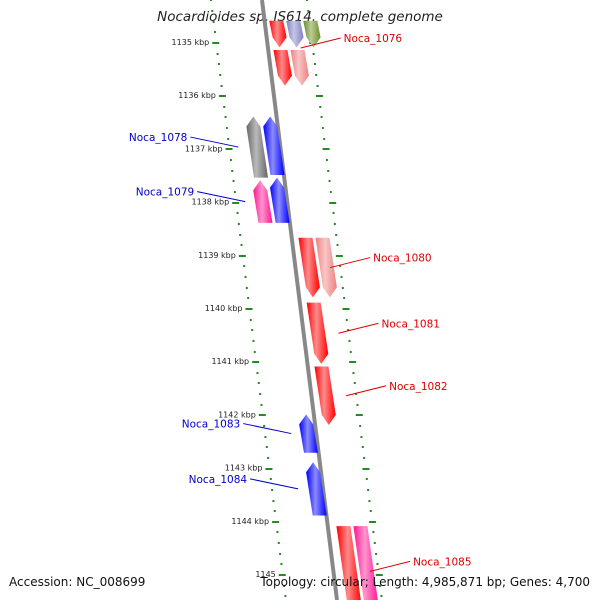  I want to click on scale-tick-label: 1140 kbp, so click(224, 308).